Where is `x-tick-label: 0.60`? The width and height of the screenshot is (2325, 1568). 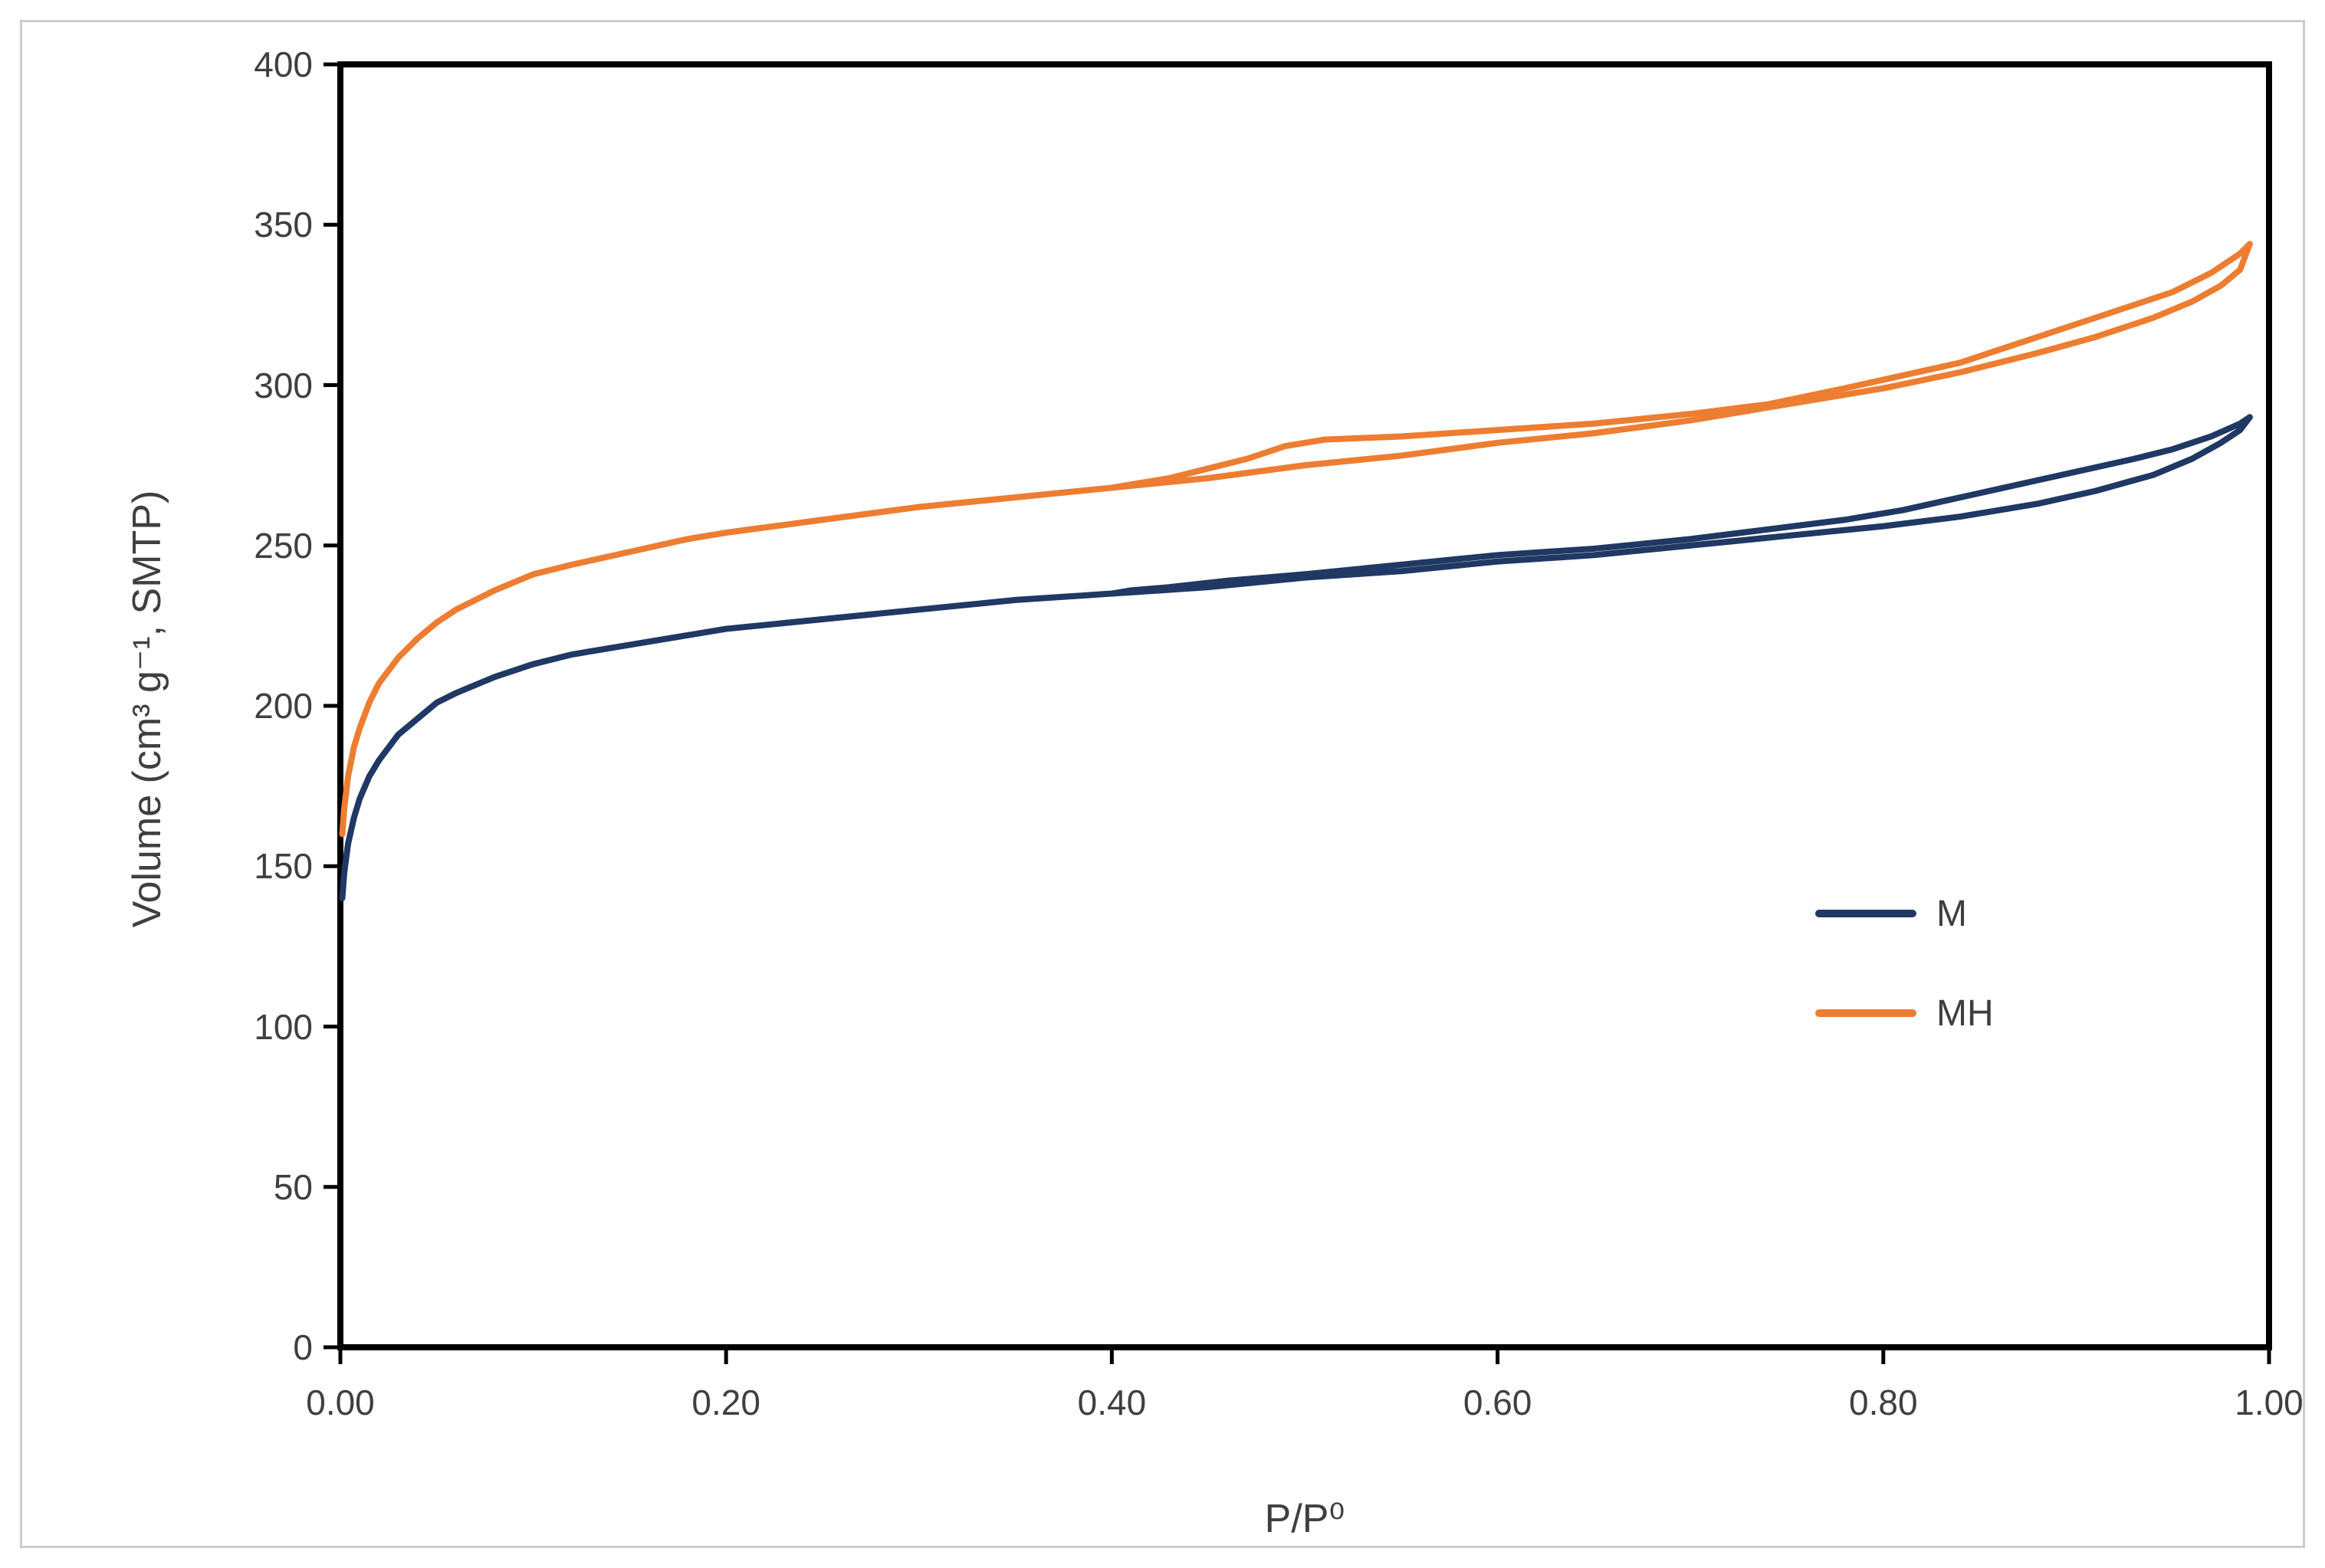
x-tick-label: 0.60 is located at coordinates (1497, 1402).